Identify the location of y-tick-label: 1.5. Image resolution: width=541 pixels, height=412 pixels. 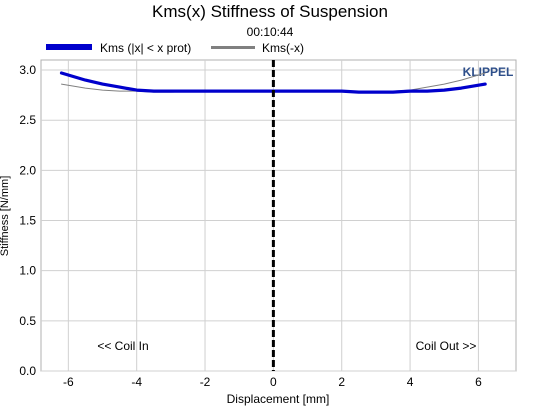
(27, 221).